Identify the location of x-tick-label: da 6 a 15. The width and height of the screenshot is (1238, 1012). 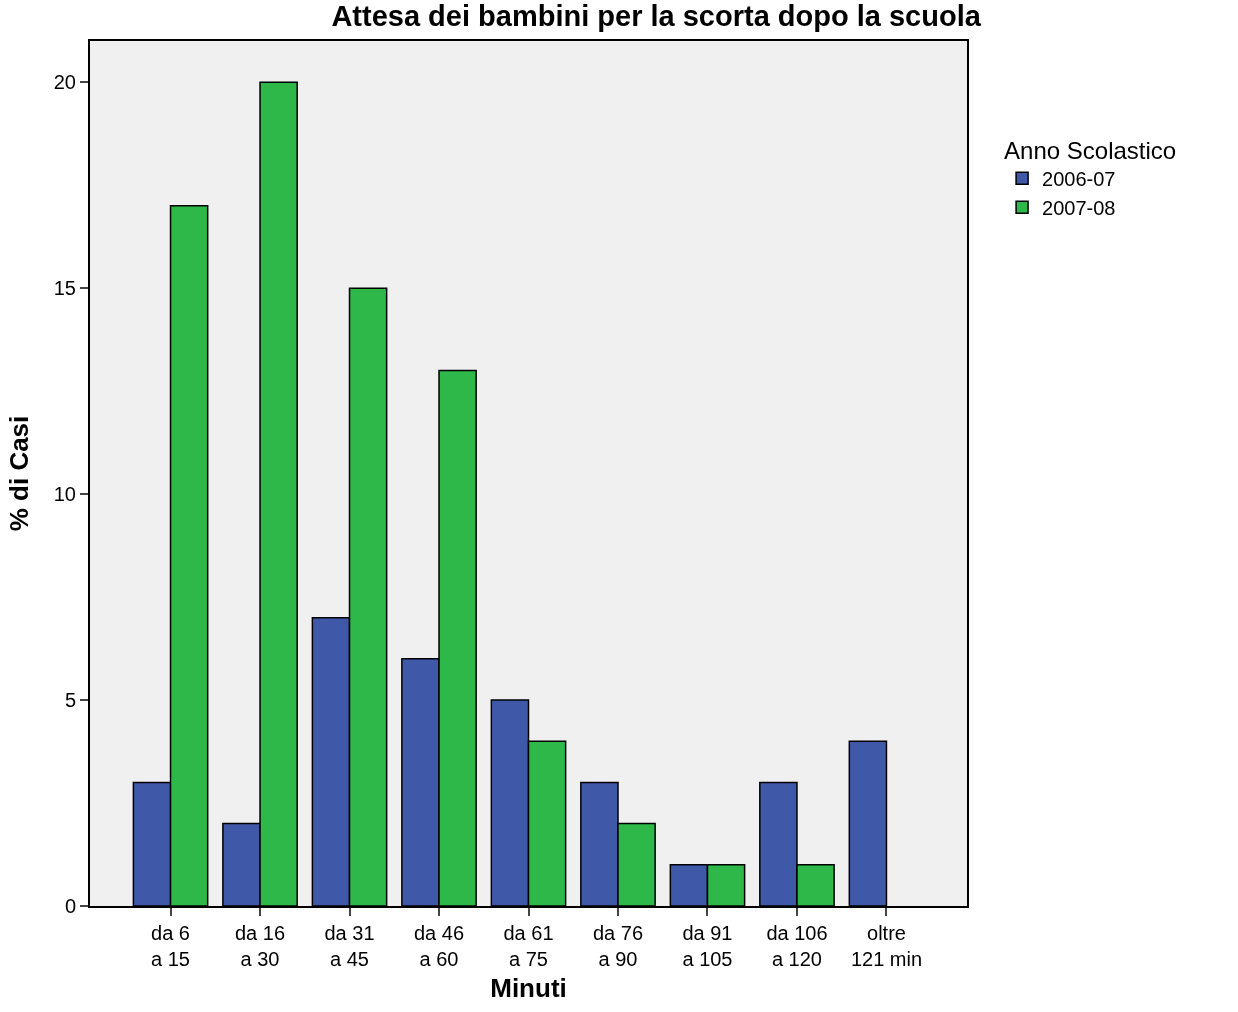
(171, 946).